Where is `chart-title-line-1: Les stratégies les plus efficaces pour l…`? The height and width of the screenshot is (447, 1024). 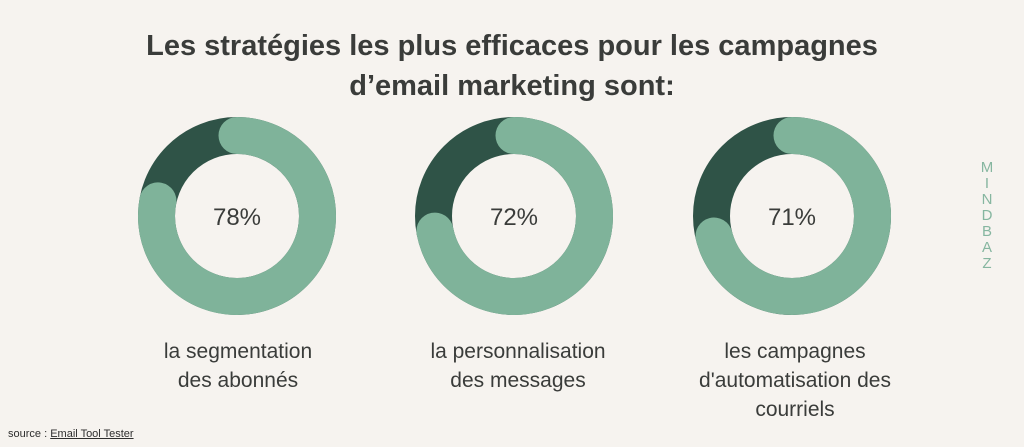
chart-title-line-1: Les stratégies les plus efficaces pour l… is located at coordinates (512, 46).